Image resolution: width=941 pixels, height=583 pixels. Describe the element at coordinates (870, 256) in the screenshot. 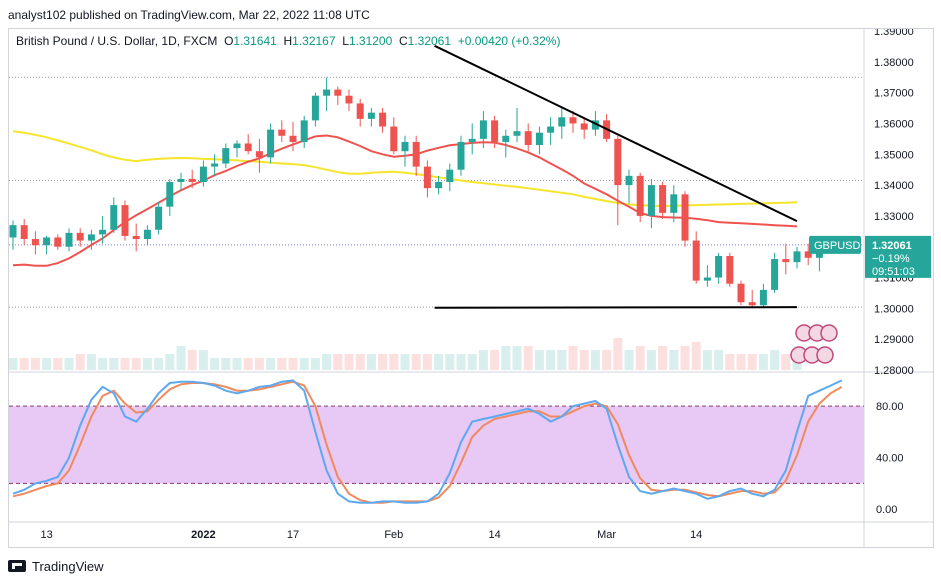

I see `price-badge: GBPUSD 1.32061−0.19%09:51:03` at that location.